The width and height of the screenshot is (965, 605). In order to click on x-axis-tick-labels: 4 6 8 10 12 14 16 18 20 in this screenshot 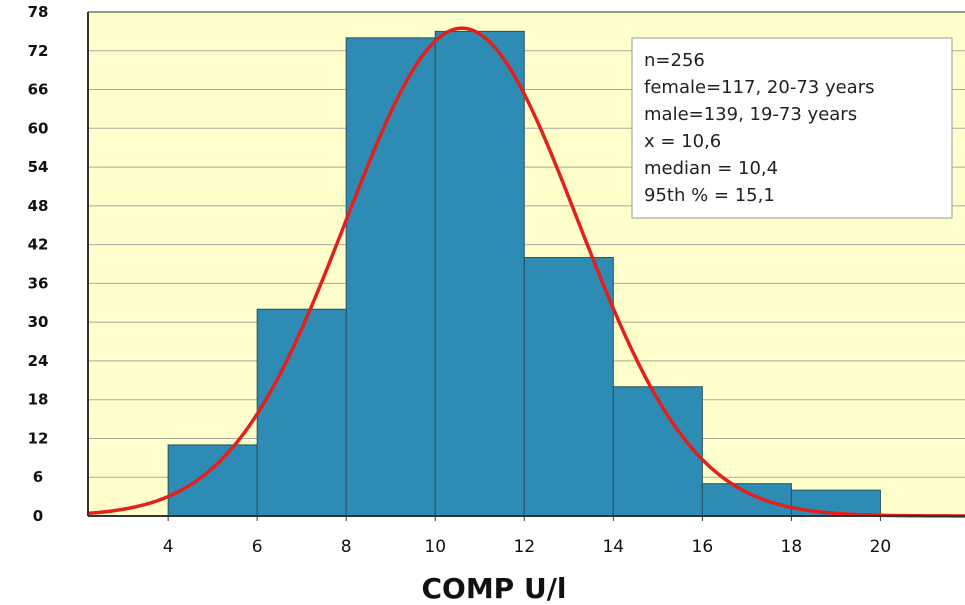, I will do `click(527, 536)`.